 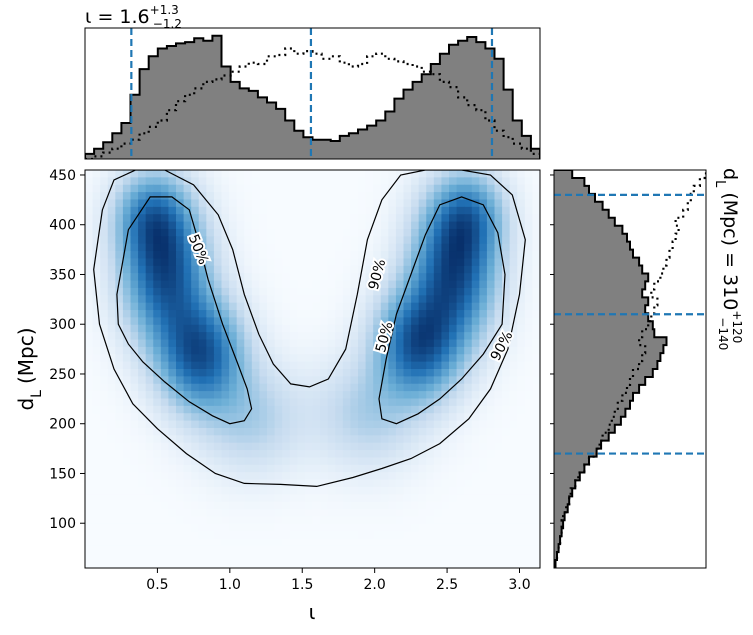 I want to click on y-tick-label: 350, so click(x=62, y=275).